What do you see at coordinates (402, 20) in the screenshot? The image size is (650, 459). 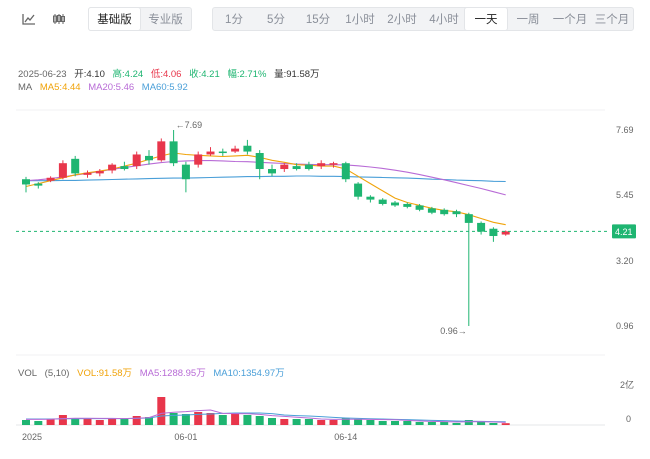 I see `tab-period-2hour: 2小时` at bounding box center [402, 20].